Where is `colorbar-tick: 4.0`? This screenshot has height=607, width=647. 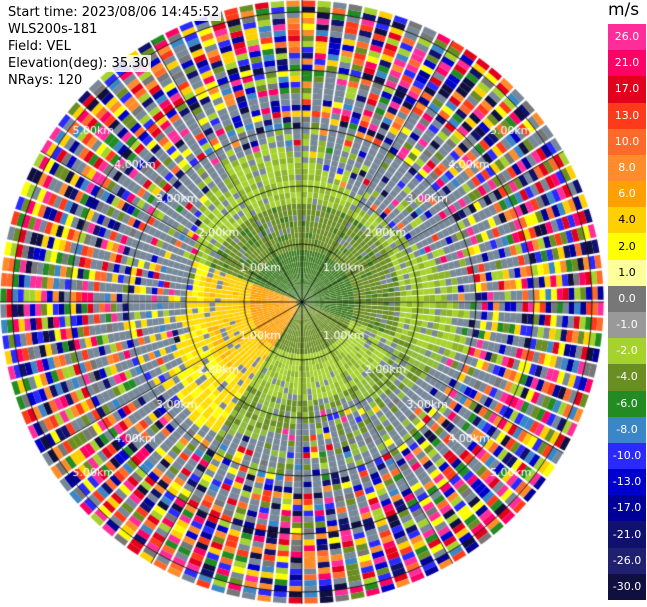
colorbar-tick: 4.0 is located at coordinates (627, 220).